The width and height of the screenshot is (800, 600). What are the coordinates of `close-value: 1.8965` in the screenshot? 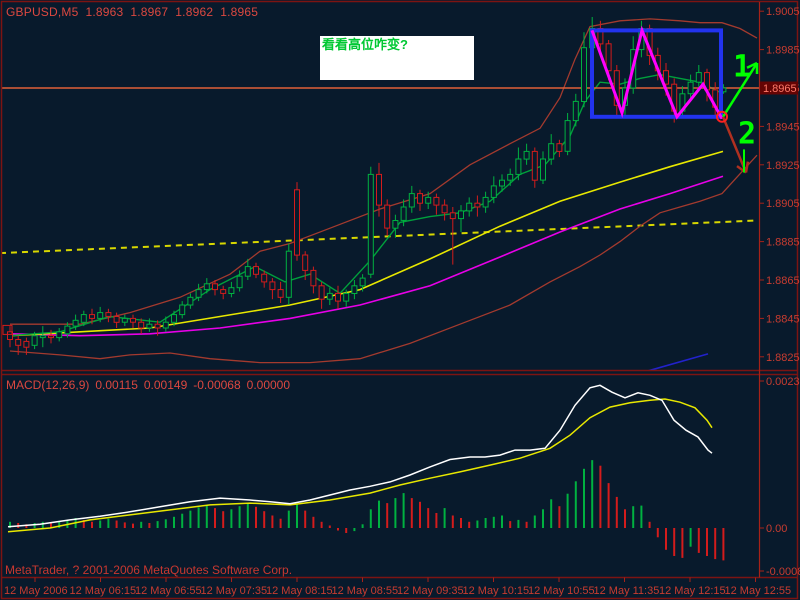 It's located at (239, 12).